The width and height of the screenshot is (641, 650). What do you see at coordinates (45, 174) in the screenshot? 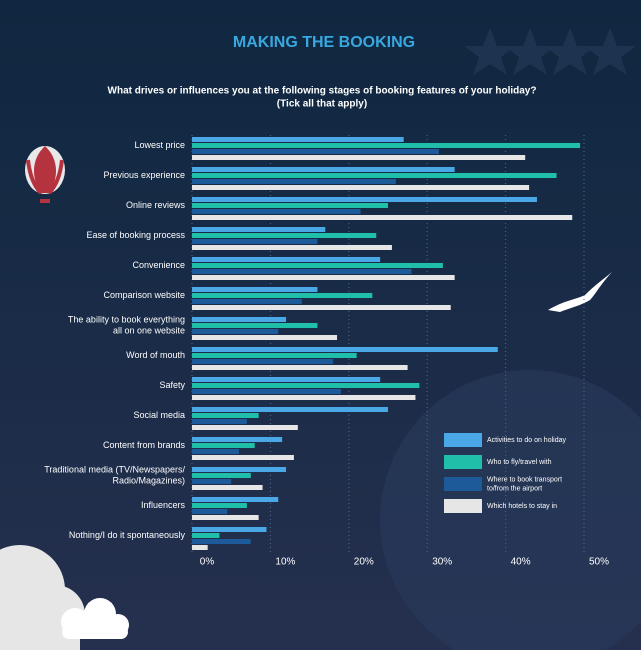
I see `balloon` at bounding box center [45, 174].